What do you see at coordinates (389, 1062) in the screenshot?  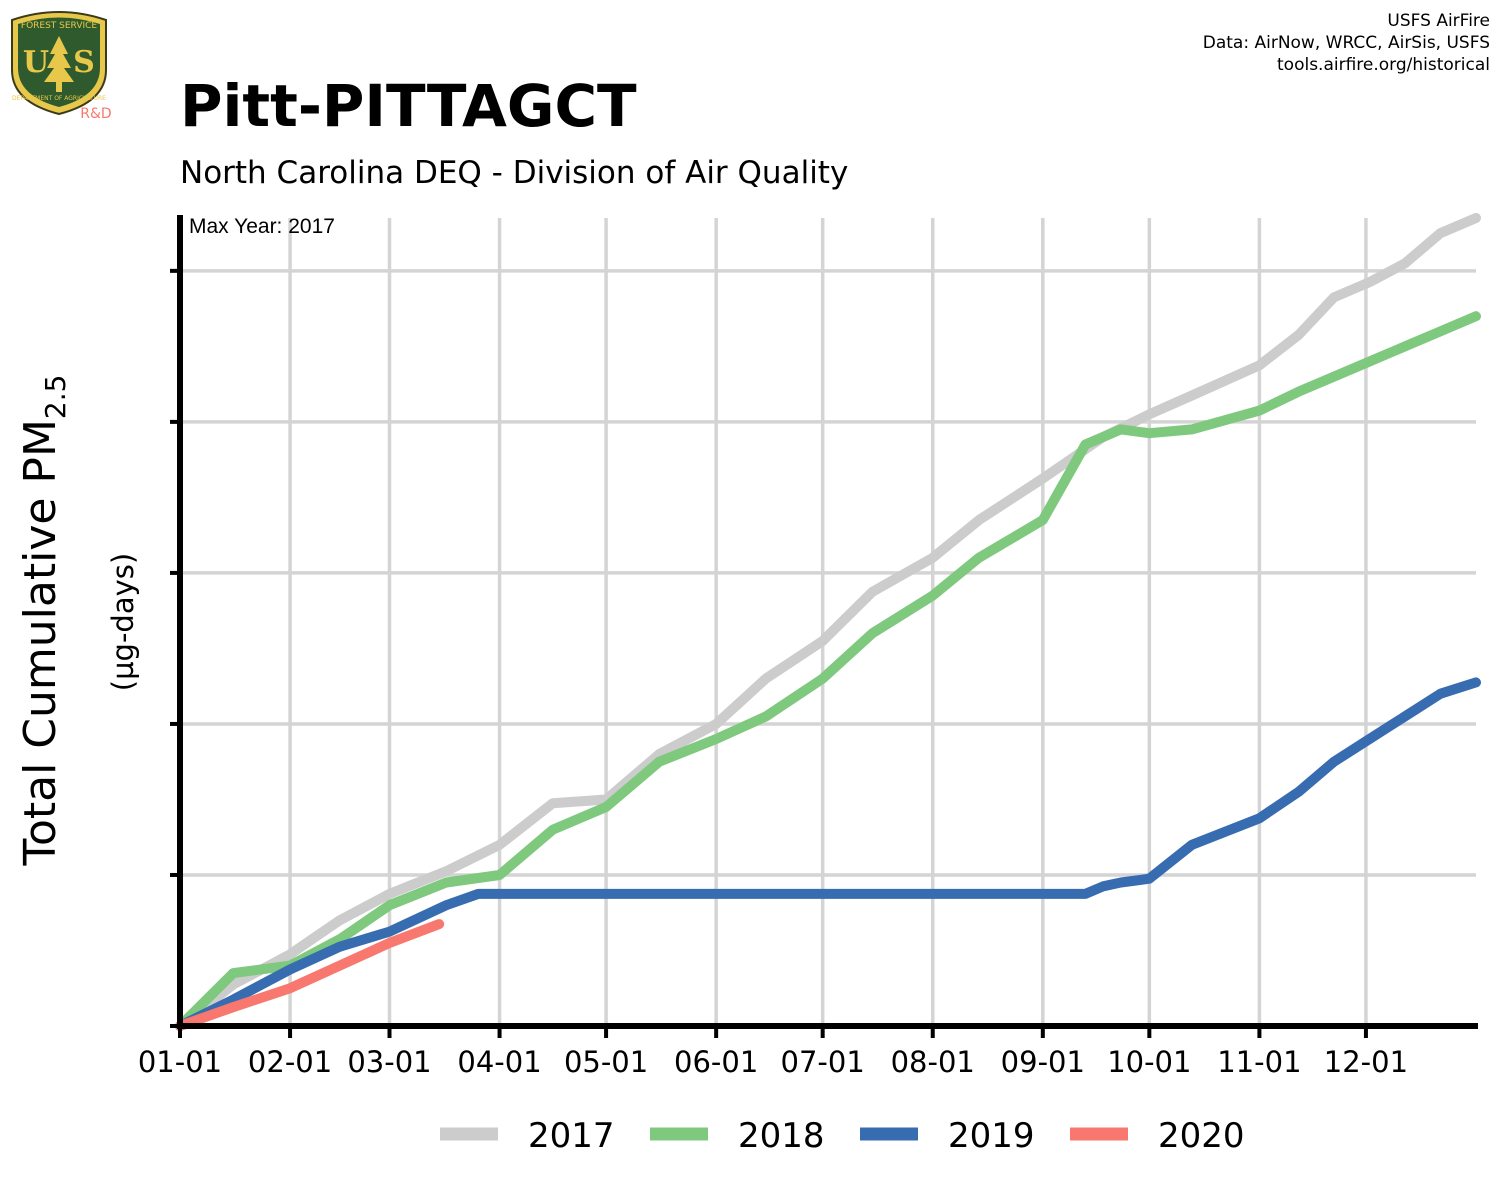 I see `x-tick-label: 03-01` at bounding box center [389, 1062].